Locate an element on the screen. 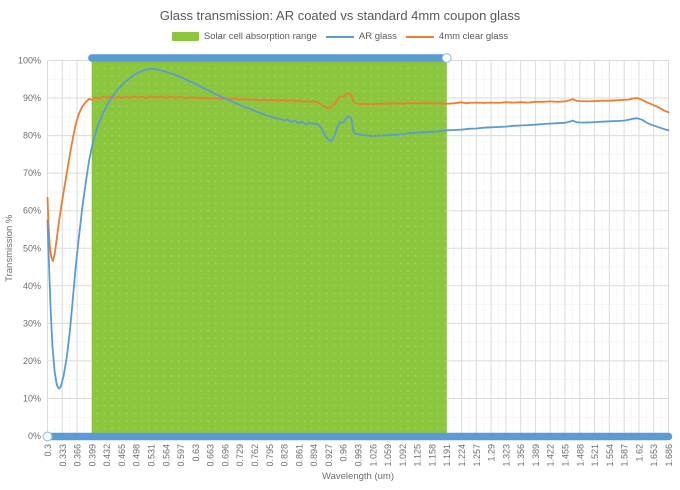  y-tick-label: 90% is located at coordinates (32, 98).